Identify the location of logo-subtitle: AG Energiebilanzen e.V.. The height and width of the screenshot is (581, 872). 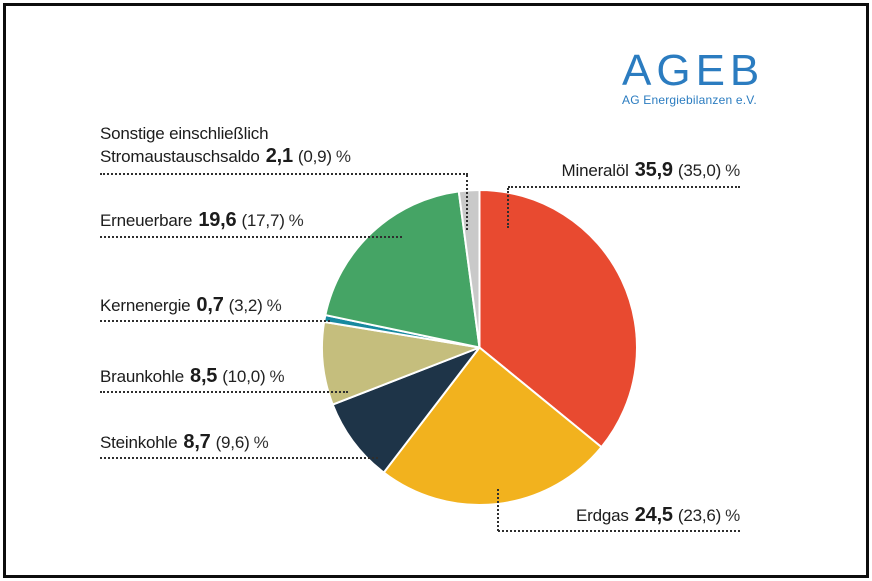
(689, 100).